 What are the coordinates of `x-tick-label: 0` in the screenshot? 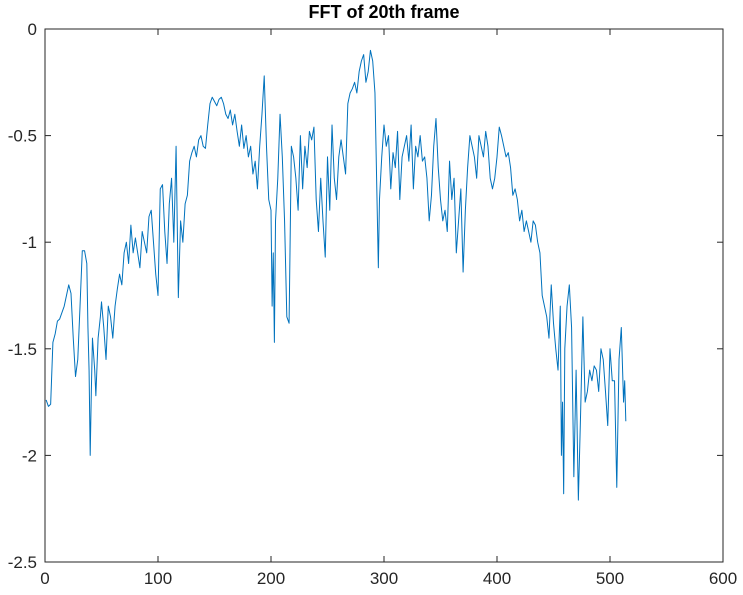 It's located at (44, 578).